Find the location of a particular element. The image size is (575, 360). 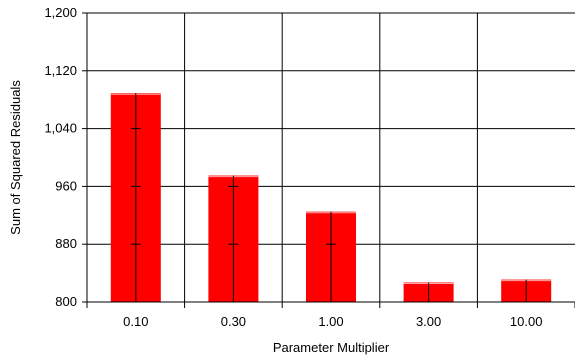

y-tick-label: 880 is located at coordinates (66, 243).